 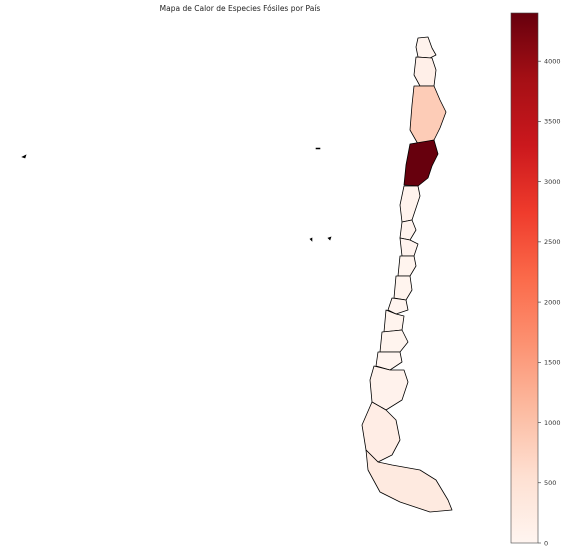 I want to click on map-regions, so click(x=407, y=274).